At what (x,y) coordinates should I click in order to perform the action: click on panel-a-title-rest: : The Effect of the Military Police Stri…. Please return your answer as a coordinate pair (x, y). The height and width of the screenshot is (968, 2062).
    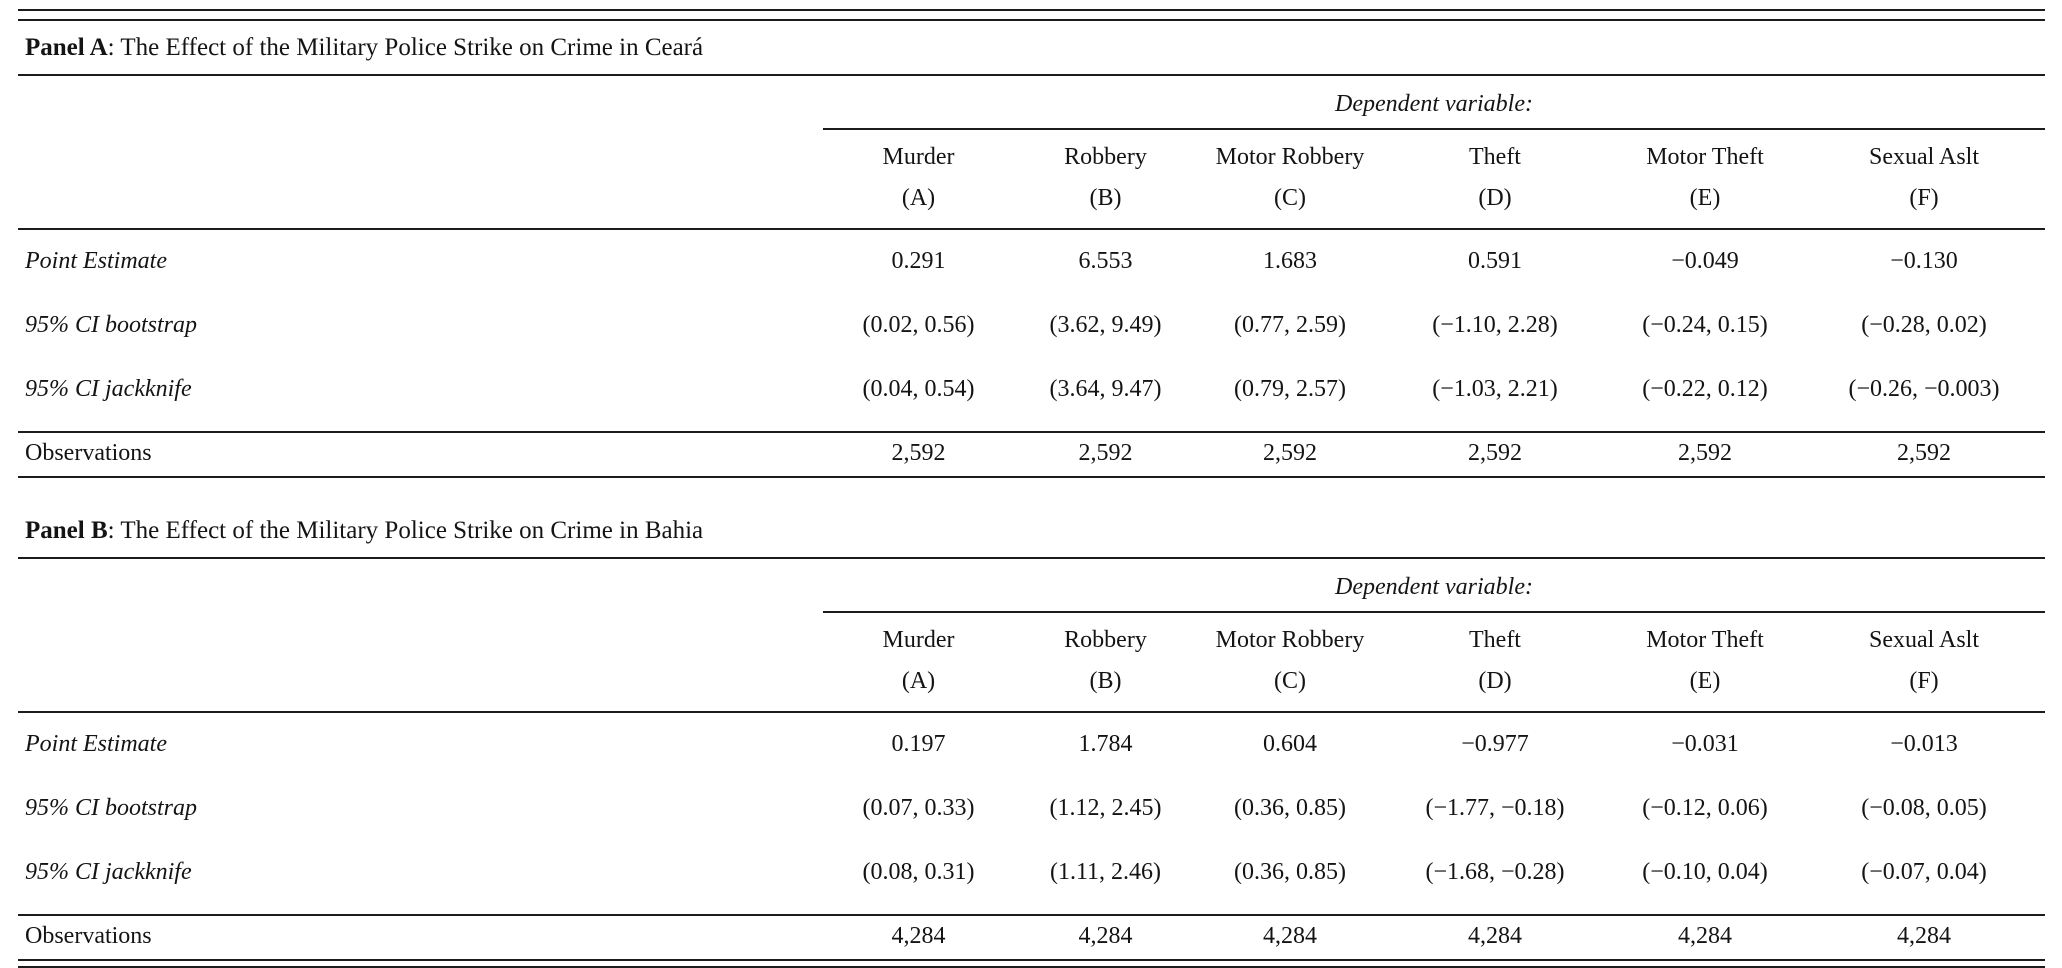
    Looking at the image, I should click on (405, 47).